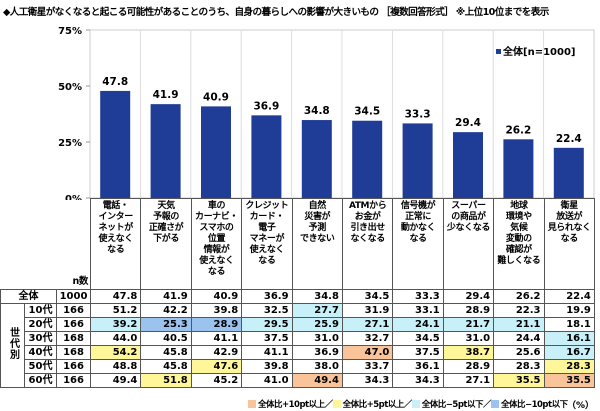 The width and height of the screenshot is (600, 411). I want to click on group-label: 世代別, so click(13, 343).